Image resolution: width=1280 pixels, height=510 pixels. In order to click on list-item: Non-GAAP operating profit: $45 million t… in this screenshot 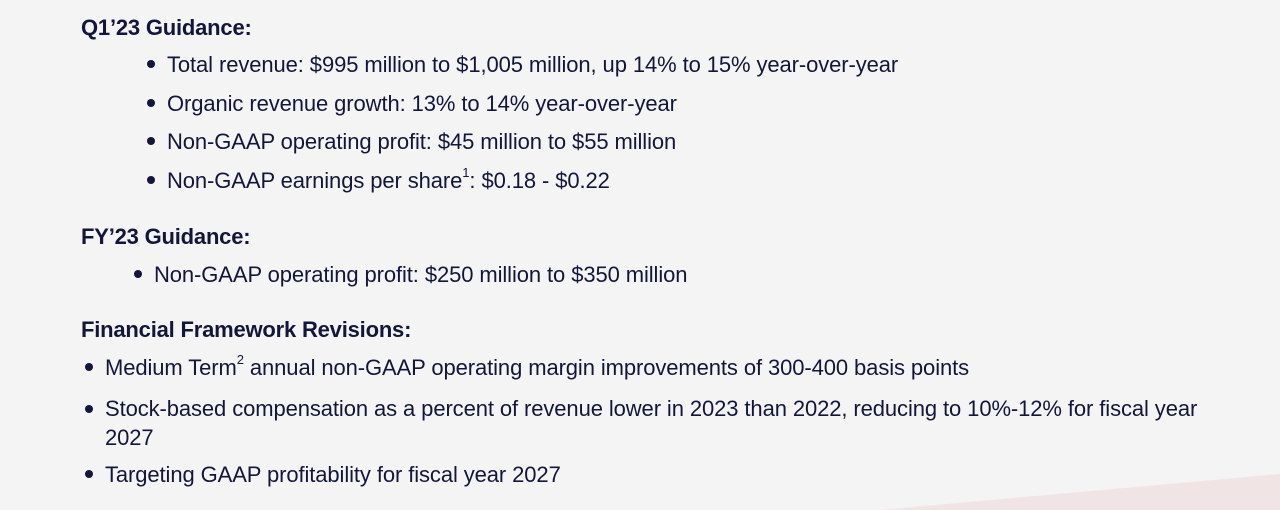, I will do `click(412, 142)`.